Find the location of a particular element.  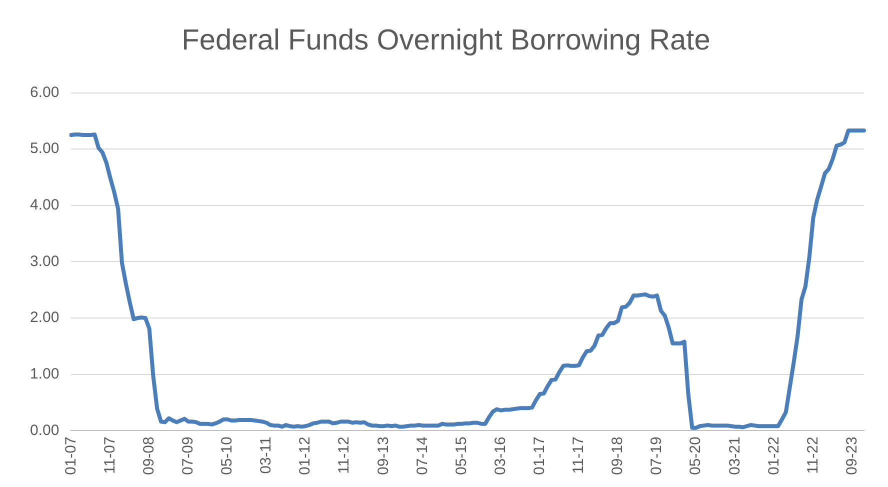

x-tick-label: 09-08 is located at coordinates (149, 456).